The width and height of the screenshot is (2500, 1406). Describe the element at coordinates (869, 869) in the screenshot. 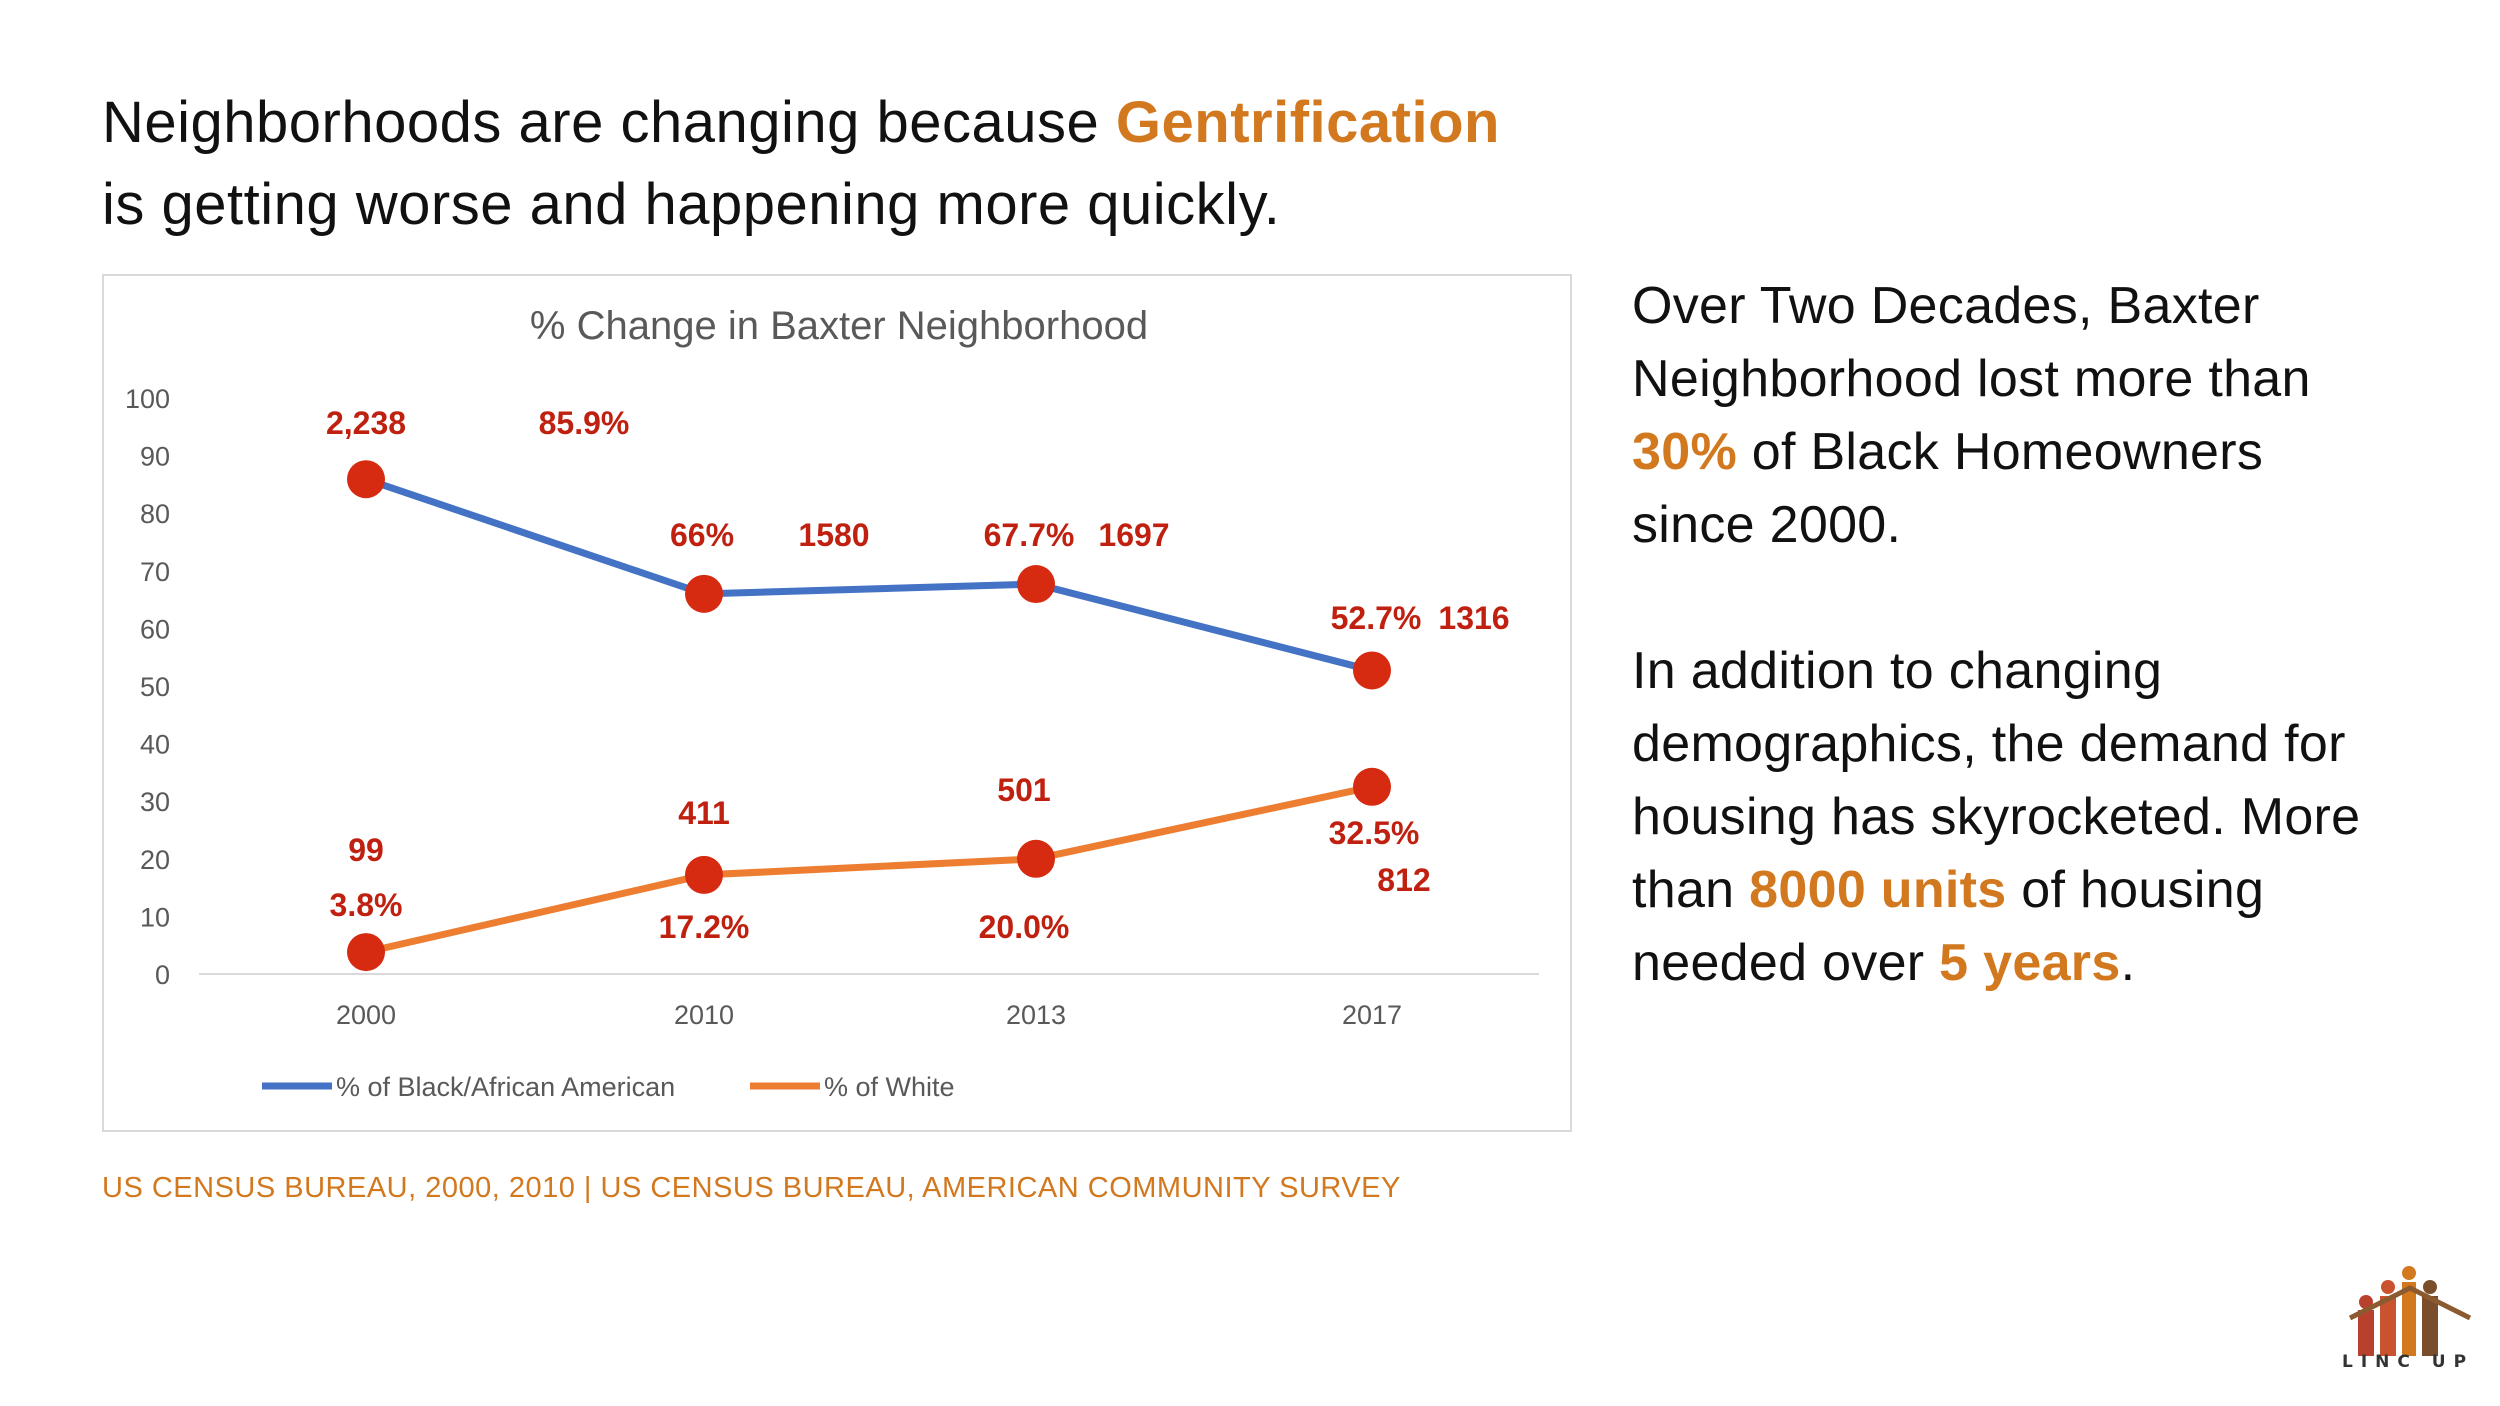

I see `series-line-white` at that location.